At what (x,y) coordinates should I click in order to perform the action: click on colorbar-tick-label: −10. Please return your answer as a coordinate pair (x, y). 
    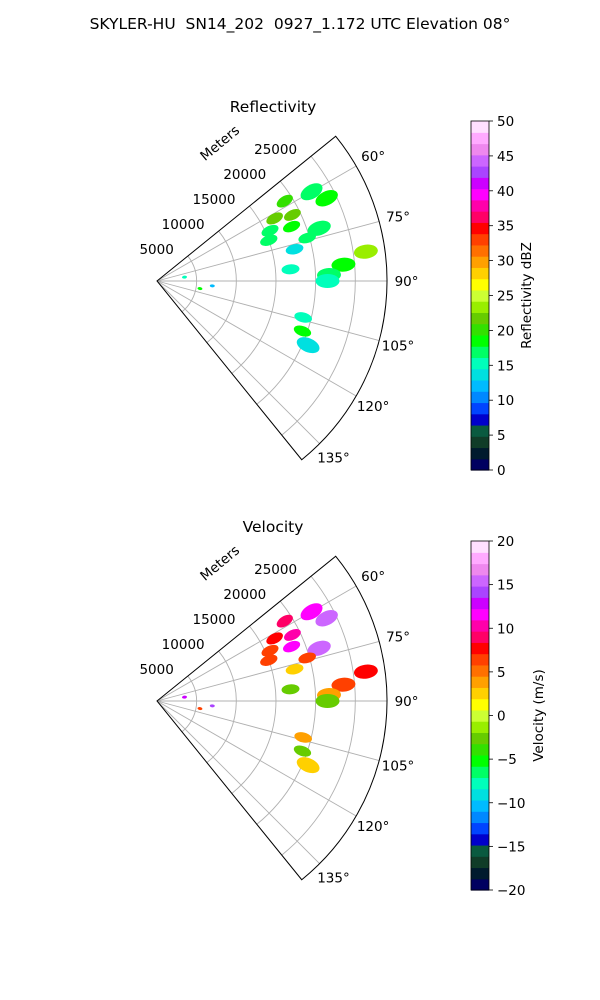
    Looking at the image, I should click on (511, 804).